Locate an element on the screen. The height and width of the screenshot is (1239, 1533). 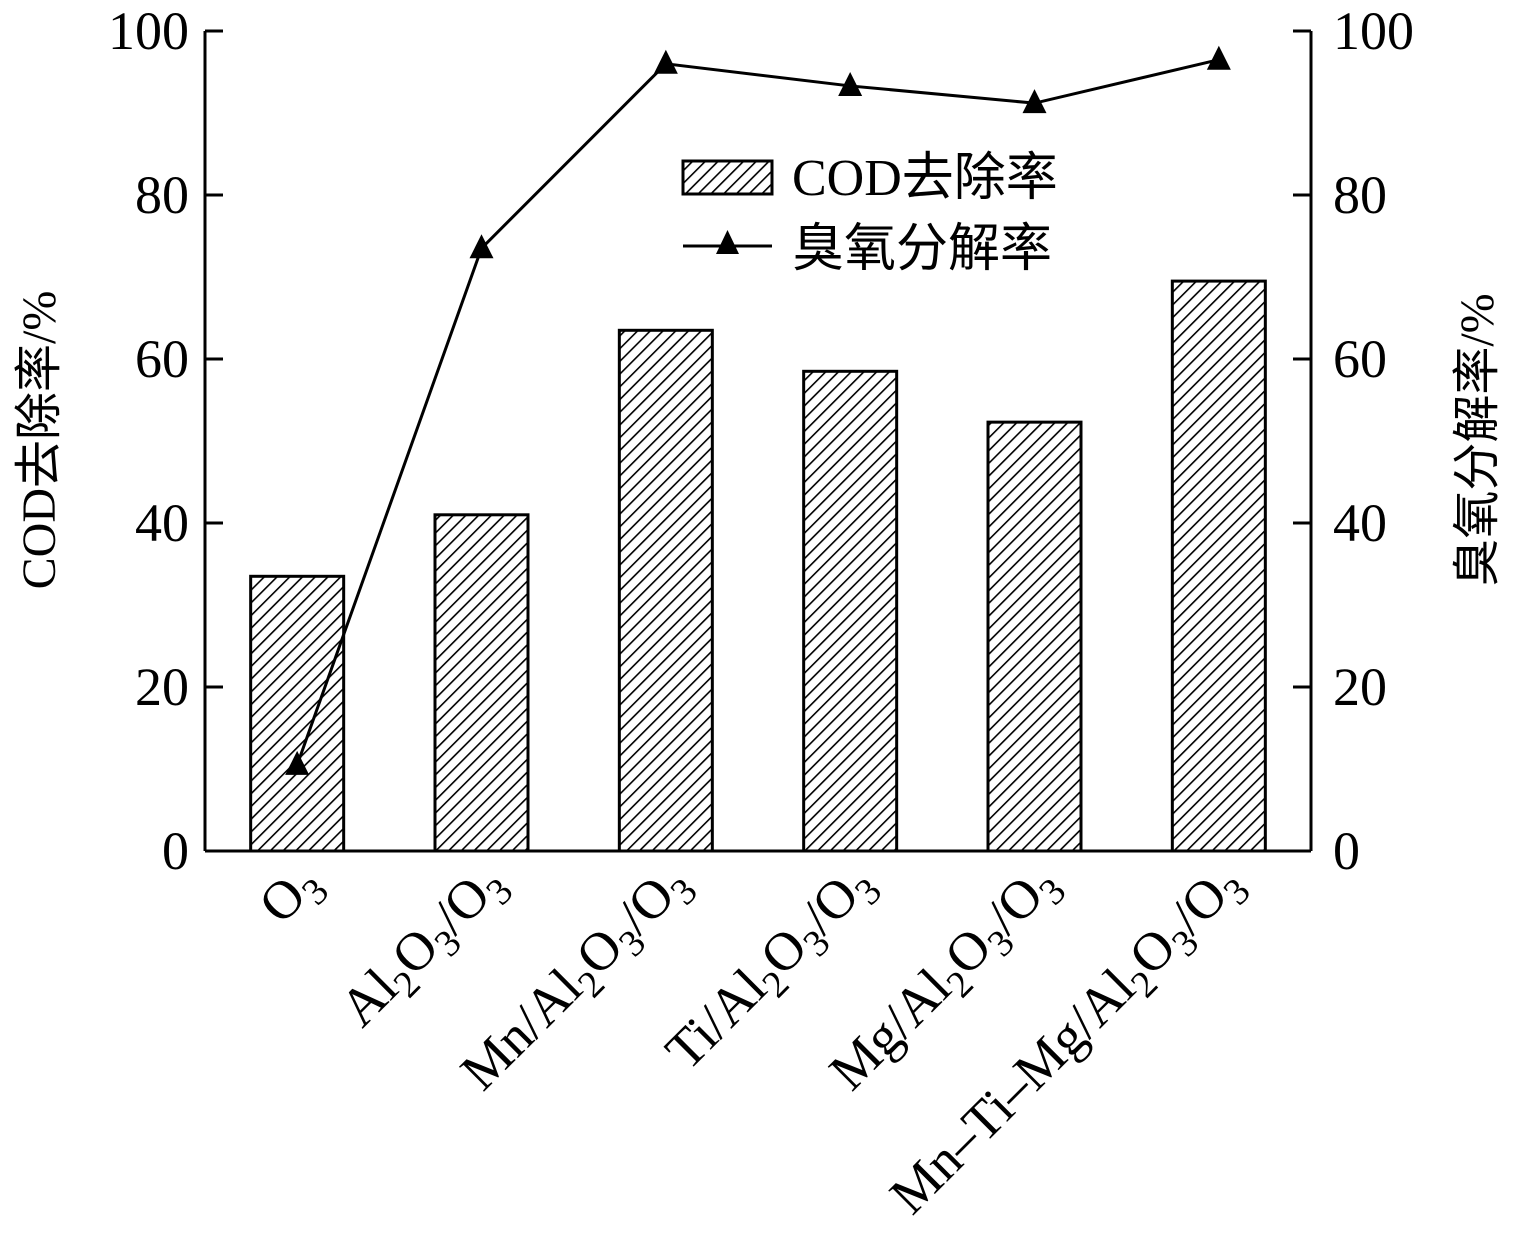
y-tick-label-left: 0 is located at coordinates (175, 851).